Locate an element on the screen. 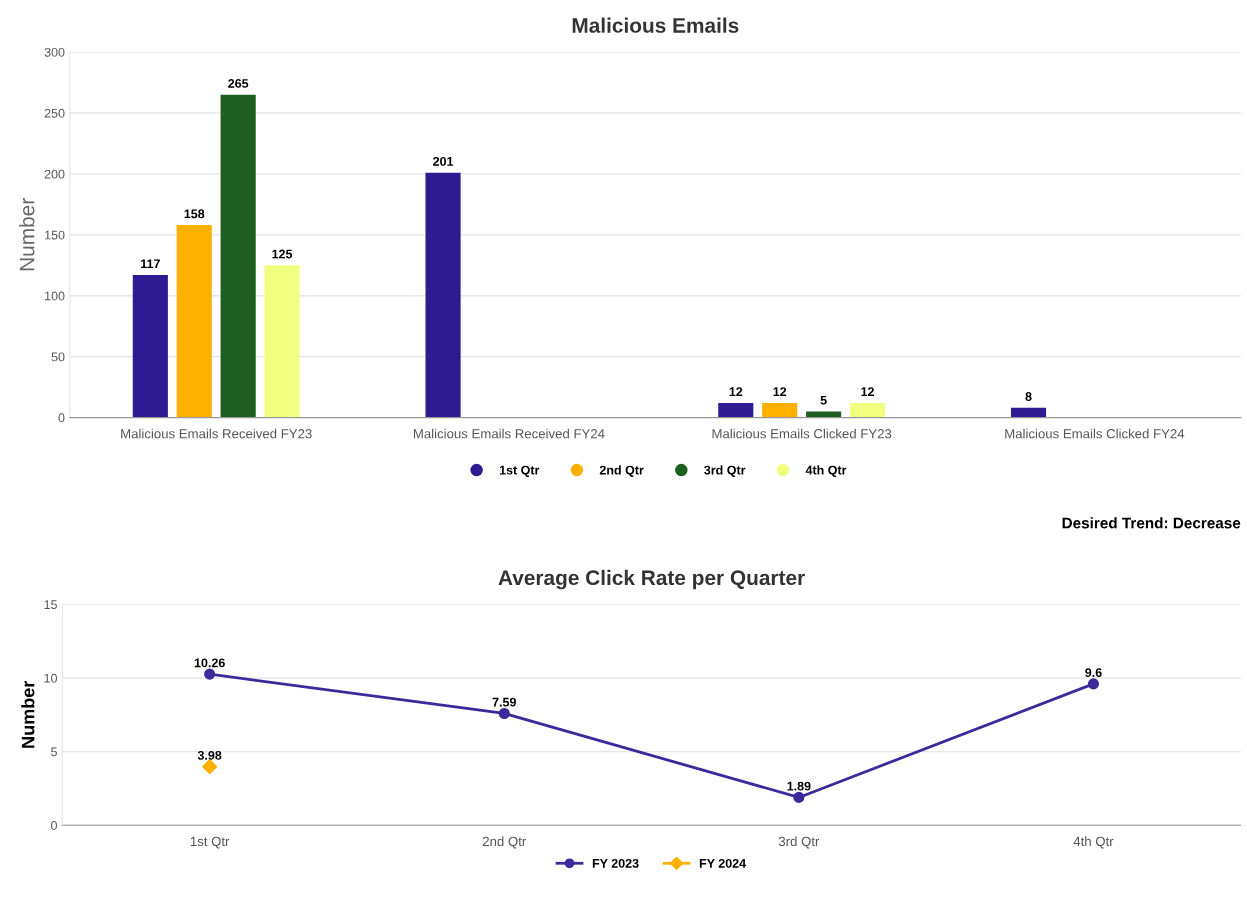 Image resolution: width=1247 pixels, height=898 pixels. x-tick-label: Malicious Emails Received FY23 is located at coordinates (216, 433).